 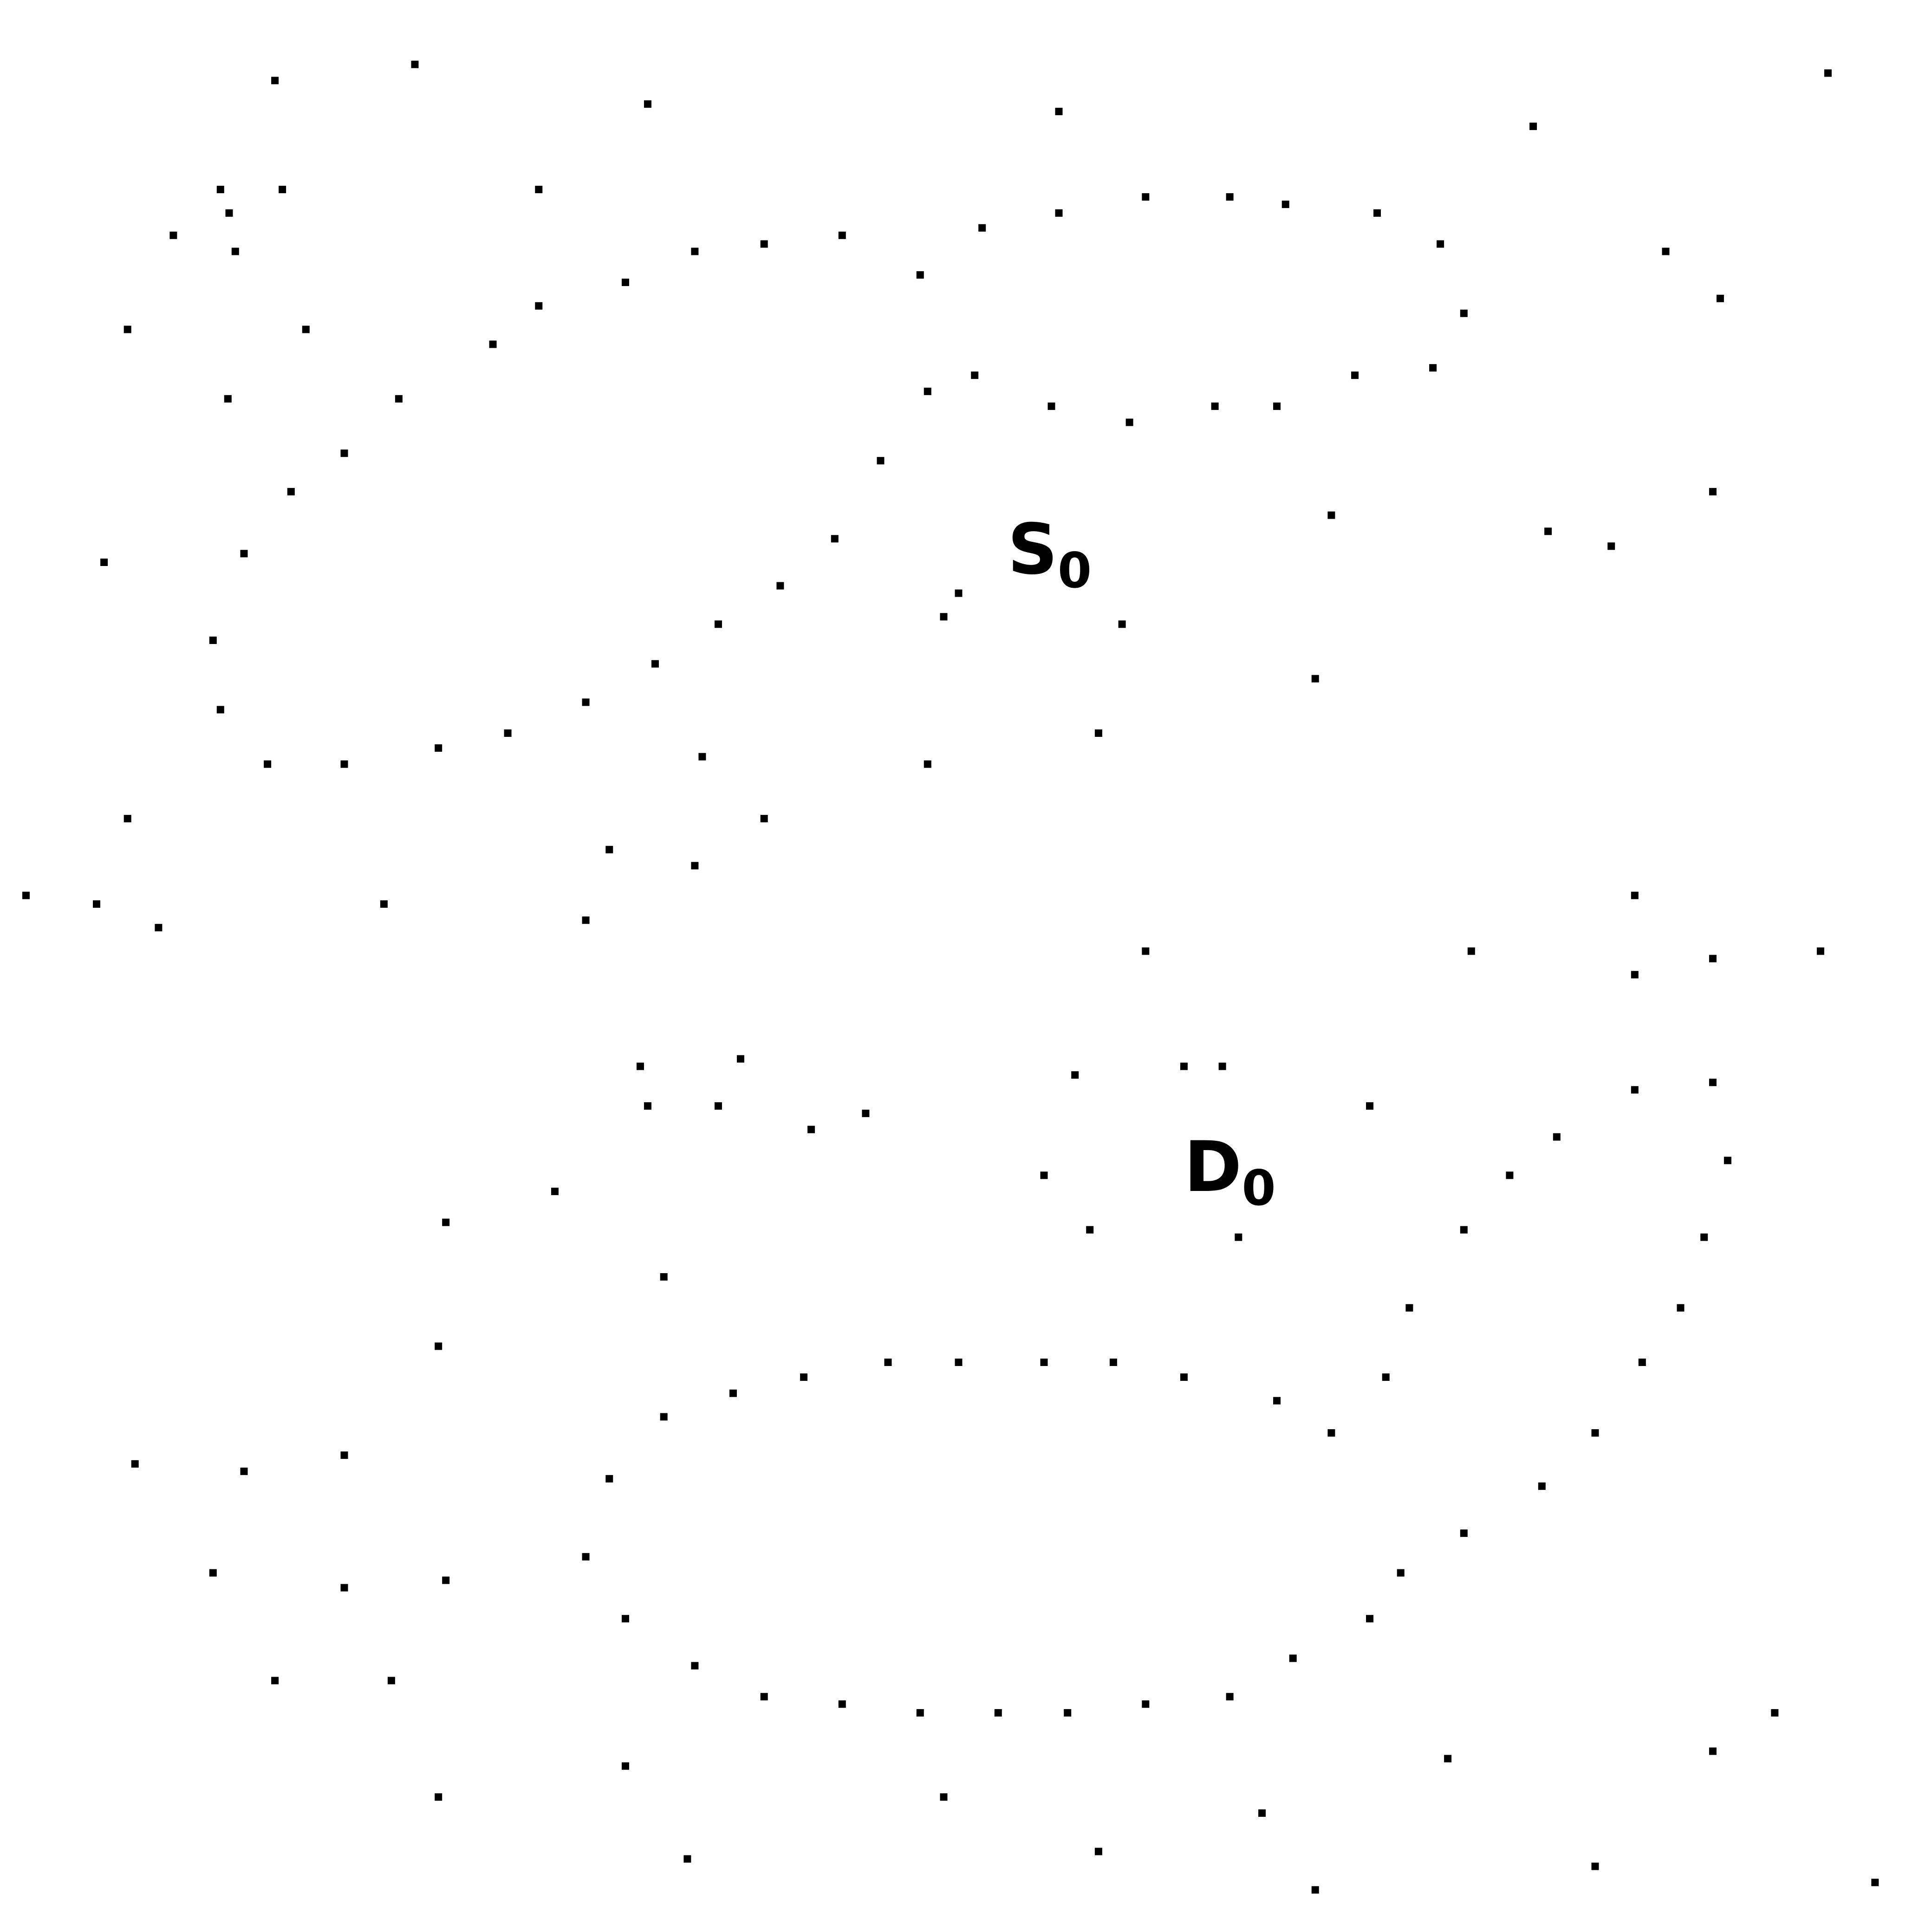 What do you see at coordinates (1033, 550) in the screenshot?
I see `label-s0-main: S` at bounding box center [1033, 550].